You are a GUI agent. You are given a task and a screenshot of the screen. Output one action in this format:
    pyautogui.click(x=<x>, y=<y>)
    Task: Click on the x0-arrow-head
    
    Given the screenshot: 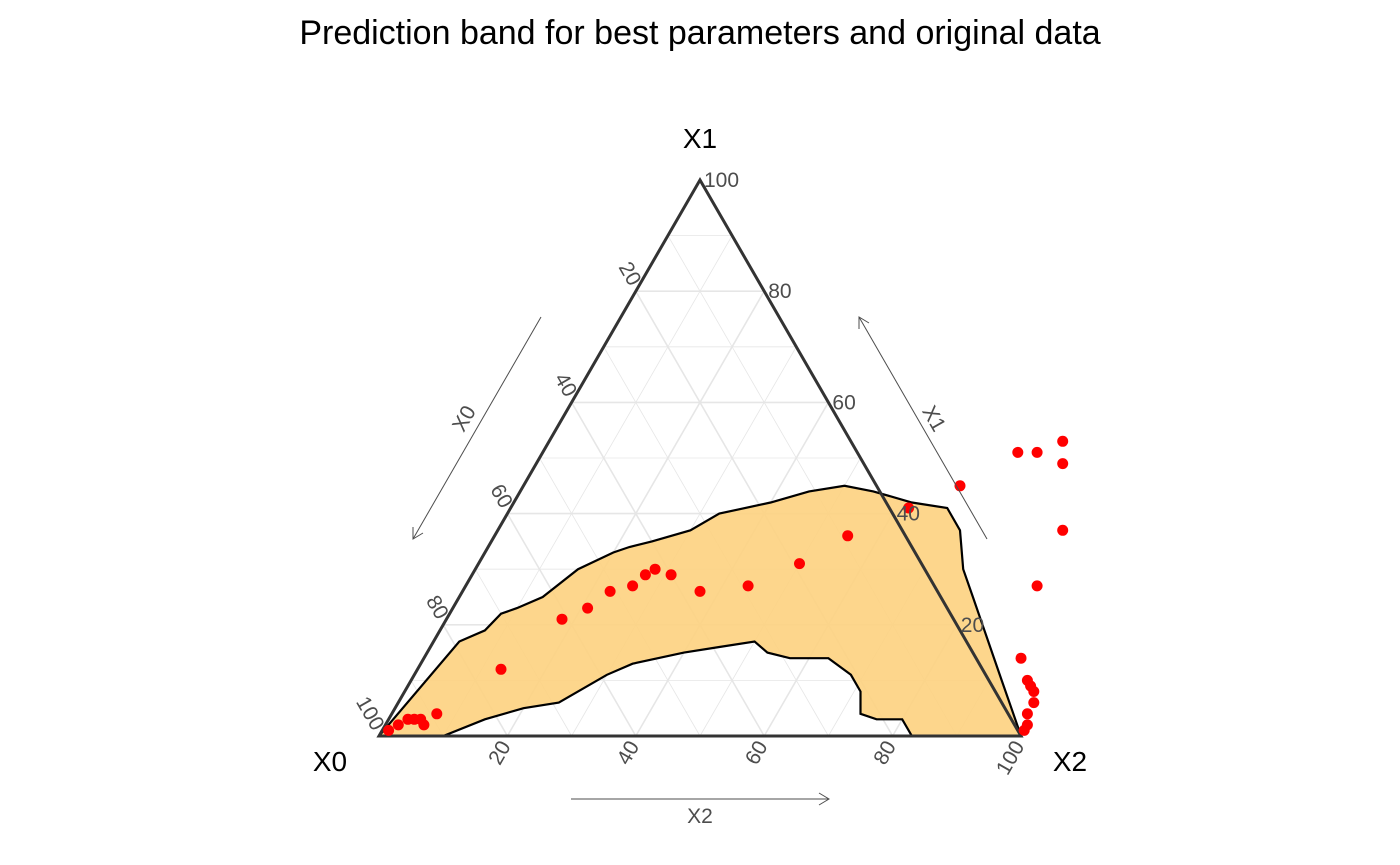 What is the action you would take?
    pyautogui.click(x=418, y=533)
    